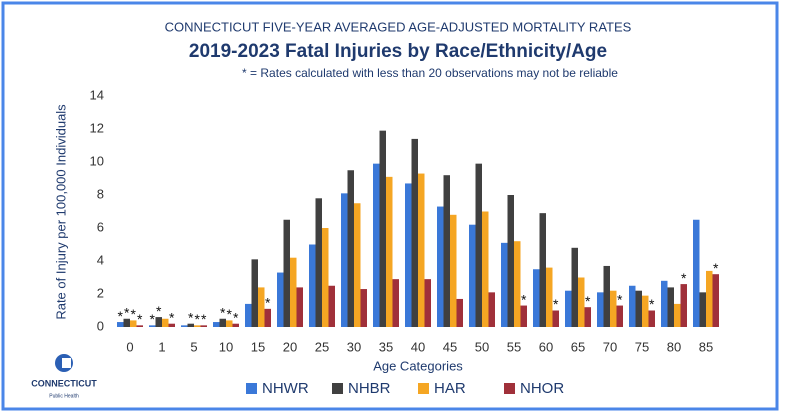 The height and width of the screenshot is (414, 786). I want to click on x-tick-label: 65, so click(578, 346).